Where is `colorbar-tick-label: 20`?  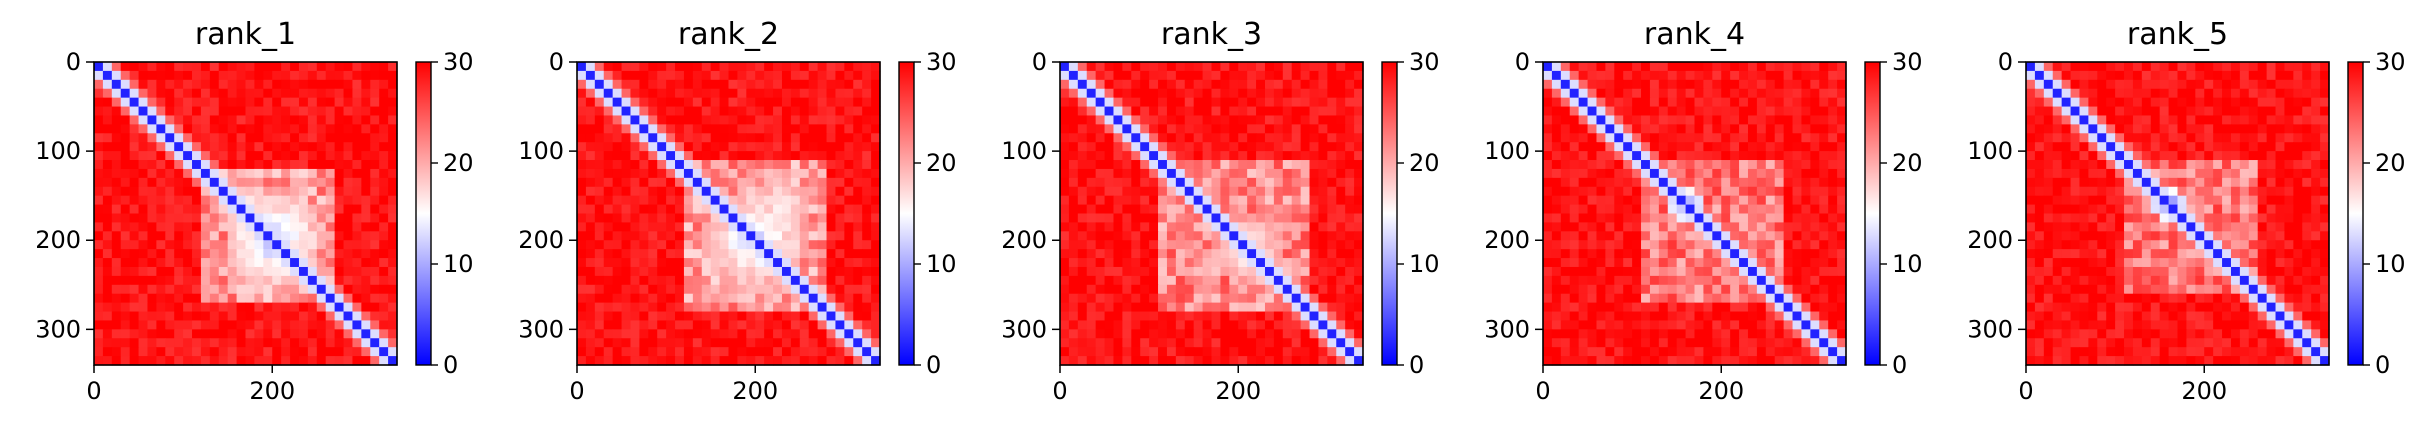 colorbar-tick-label: 20 is located at coordinates (1424, 163).